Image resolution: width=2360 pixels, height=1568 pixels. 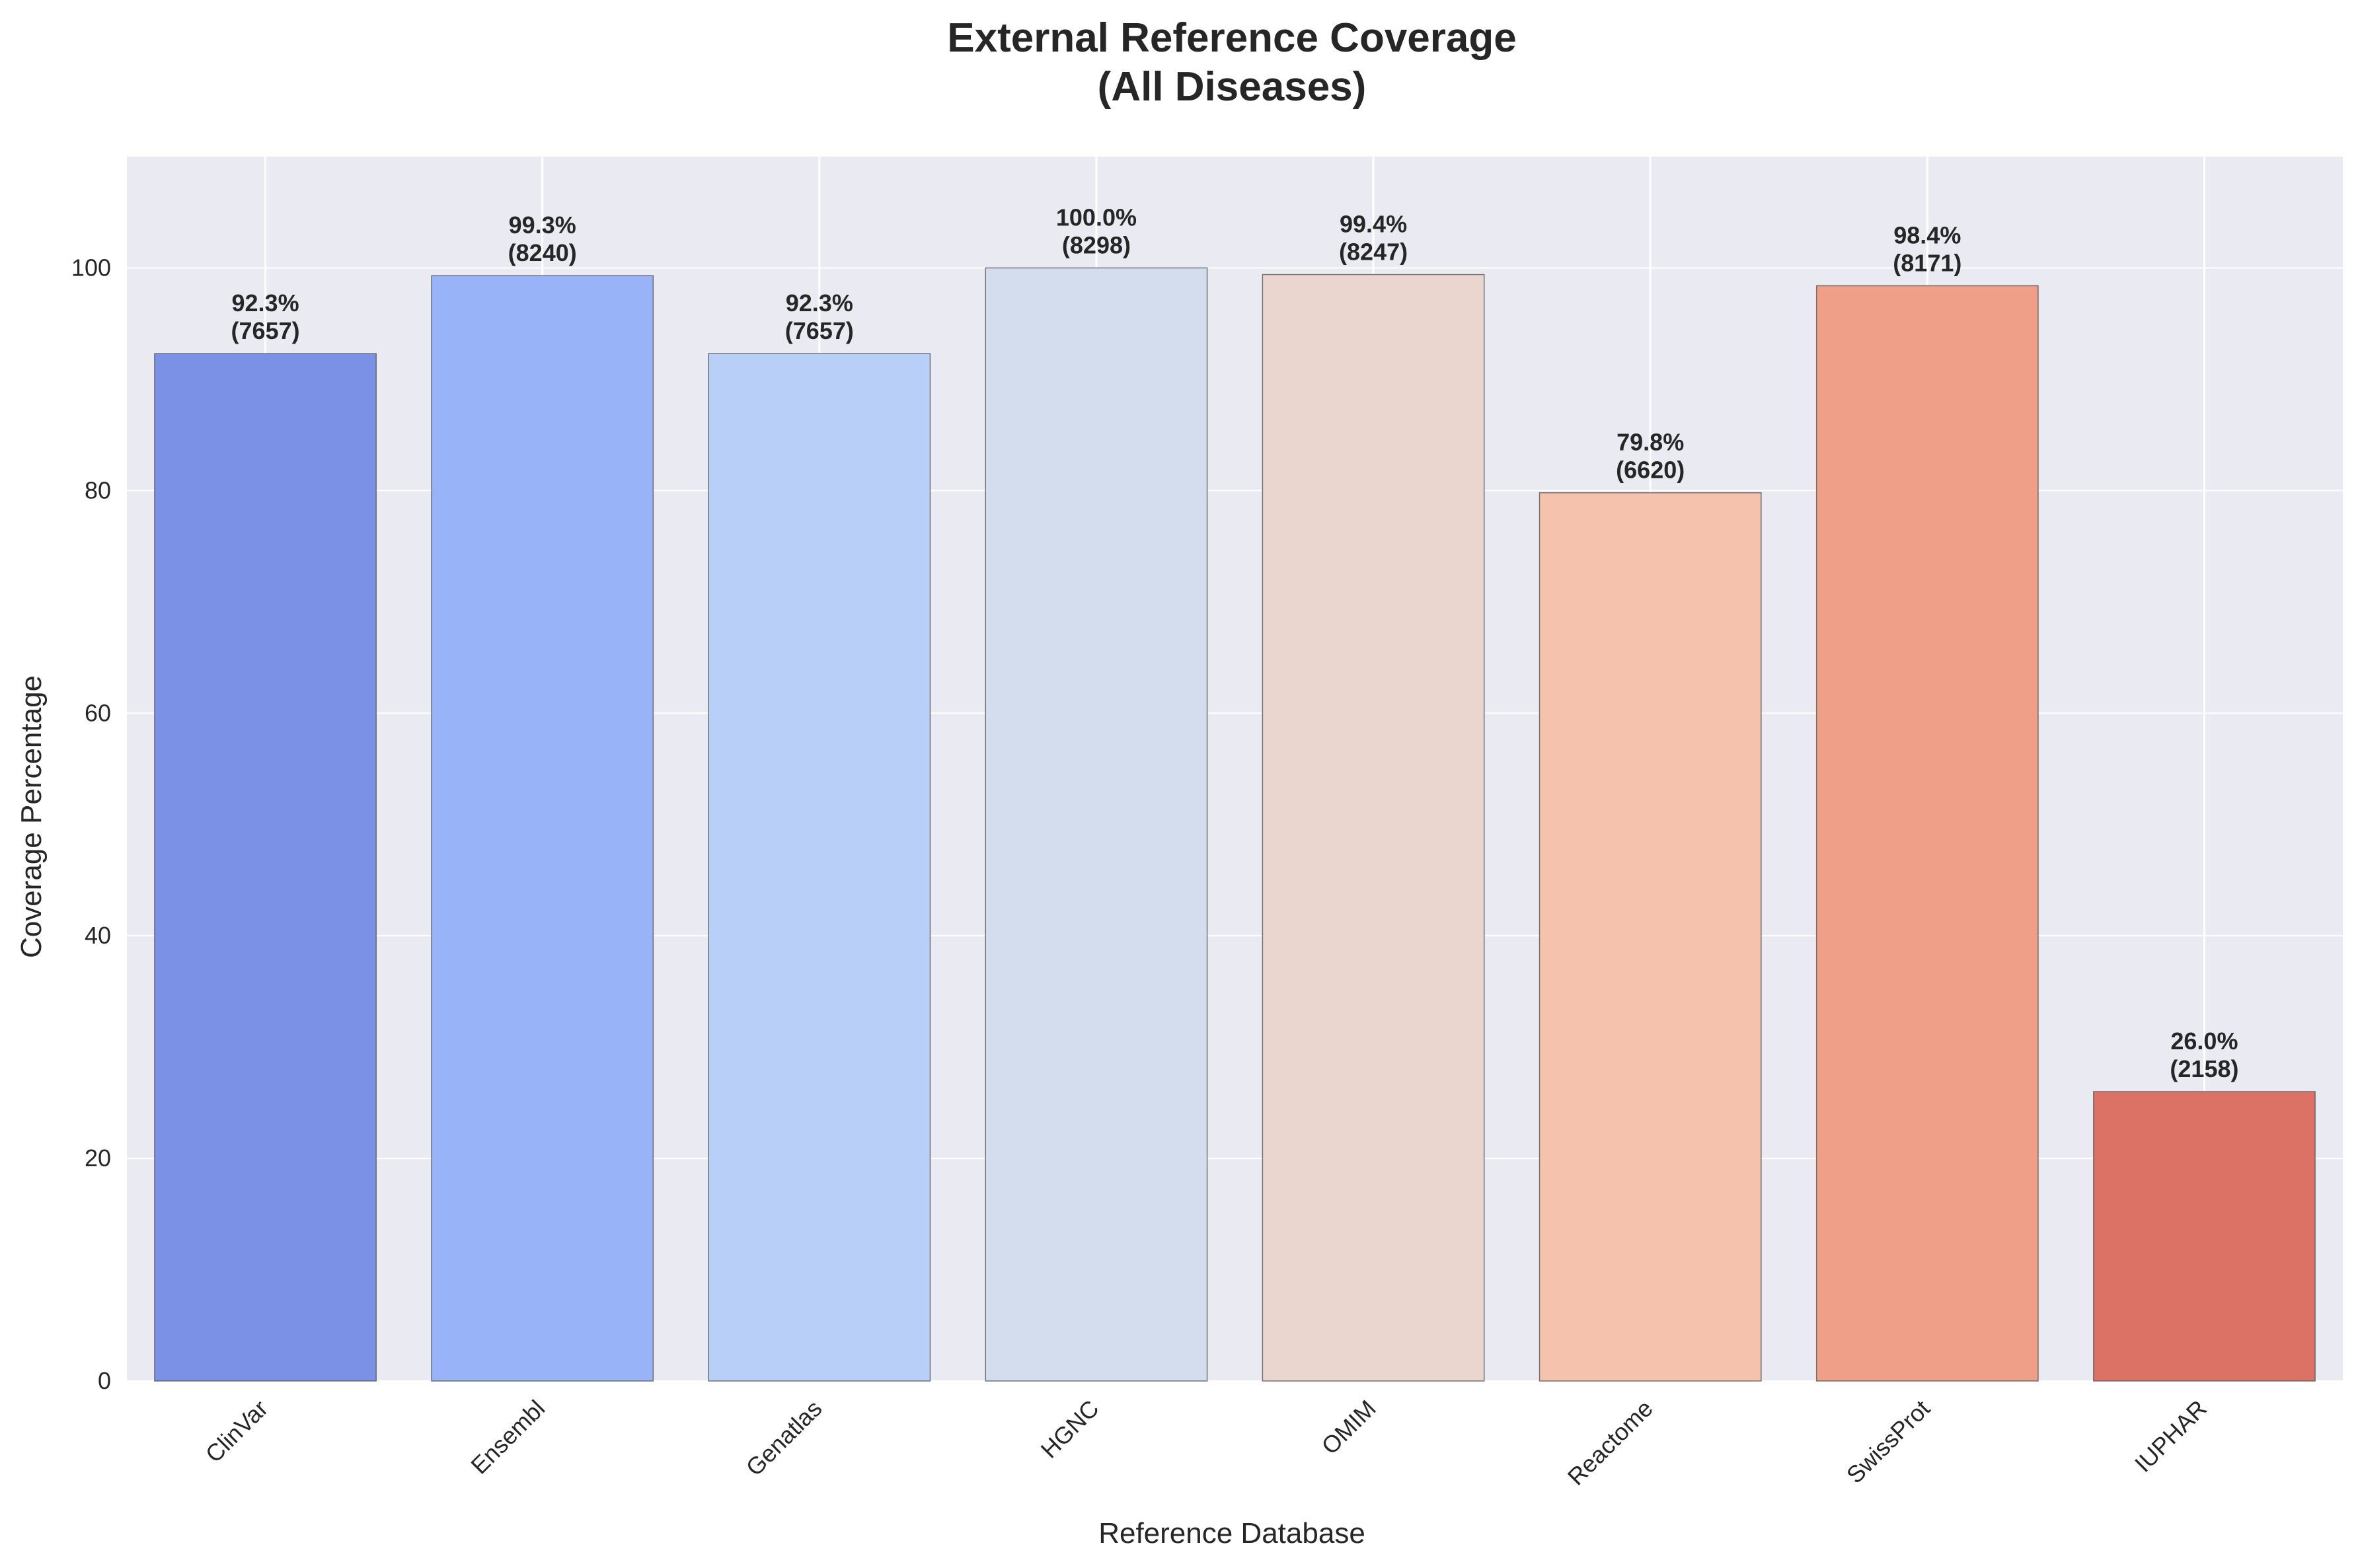 What do you see at coordinates (542, 828) in the screenshot?
I see `bar-ensembl` at bounding box center [542, 828].